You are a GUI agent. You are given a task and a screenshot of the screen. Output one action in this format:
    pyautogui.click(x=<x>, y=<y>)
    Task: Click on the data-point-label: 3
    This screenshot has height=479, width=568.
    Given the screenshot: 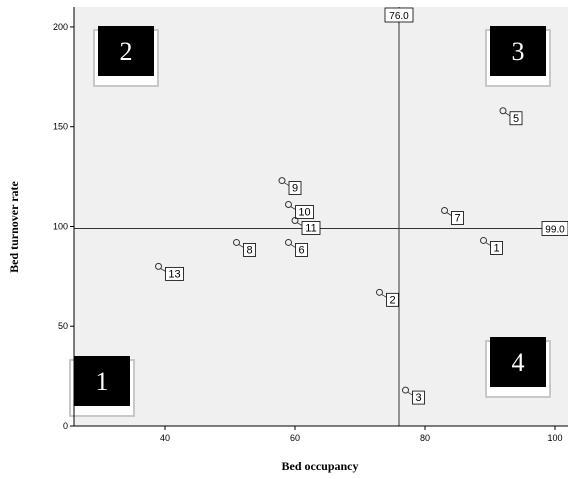 What is the action you would take?
    pyautogui.click(x=418, y=398)
    